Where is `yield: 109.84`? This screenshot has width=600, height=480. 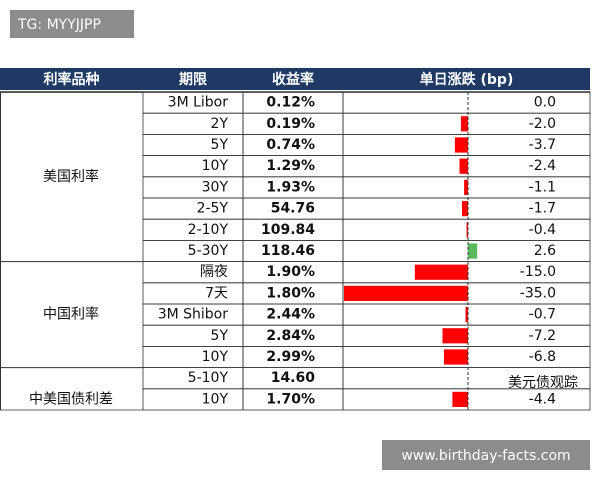 yield: 109.84 is located at coordinates (288, 230).